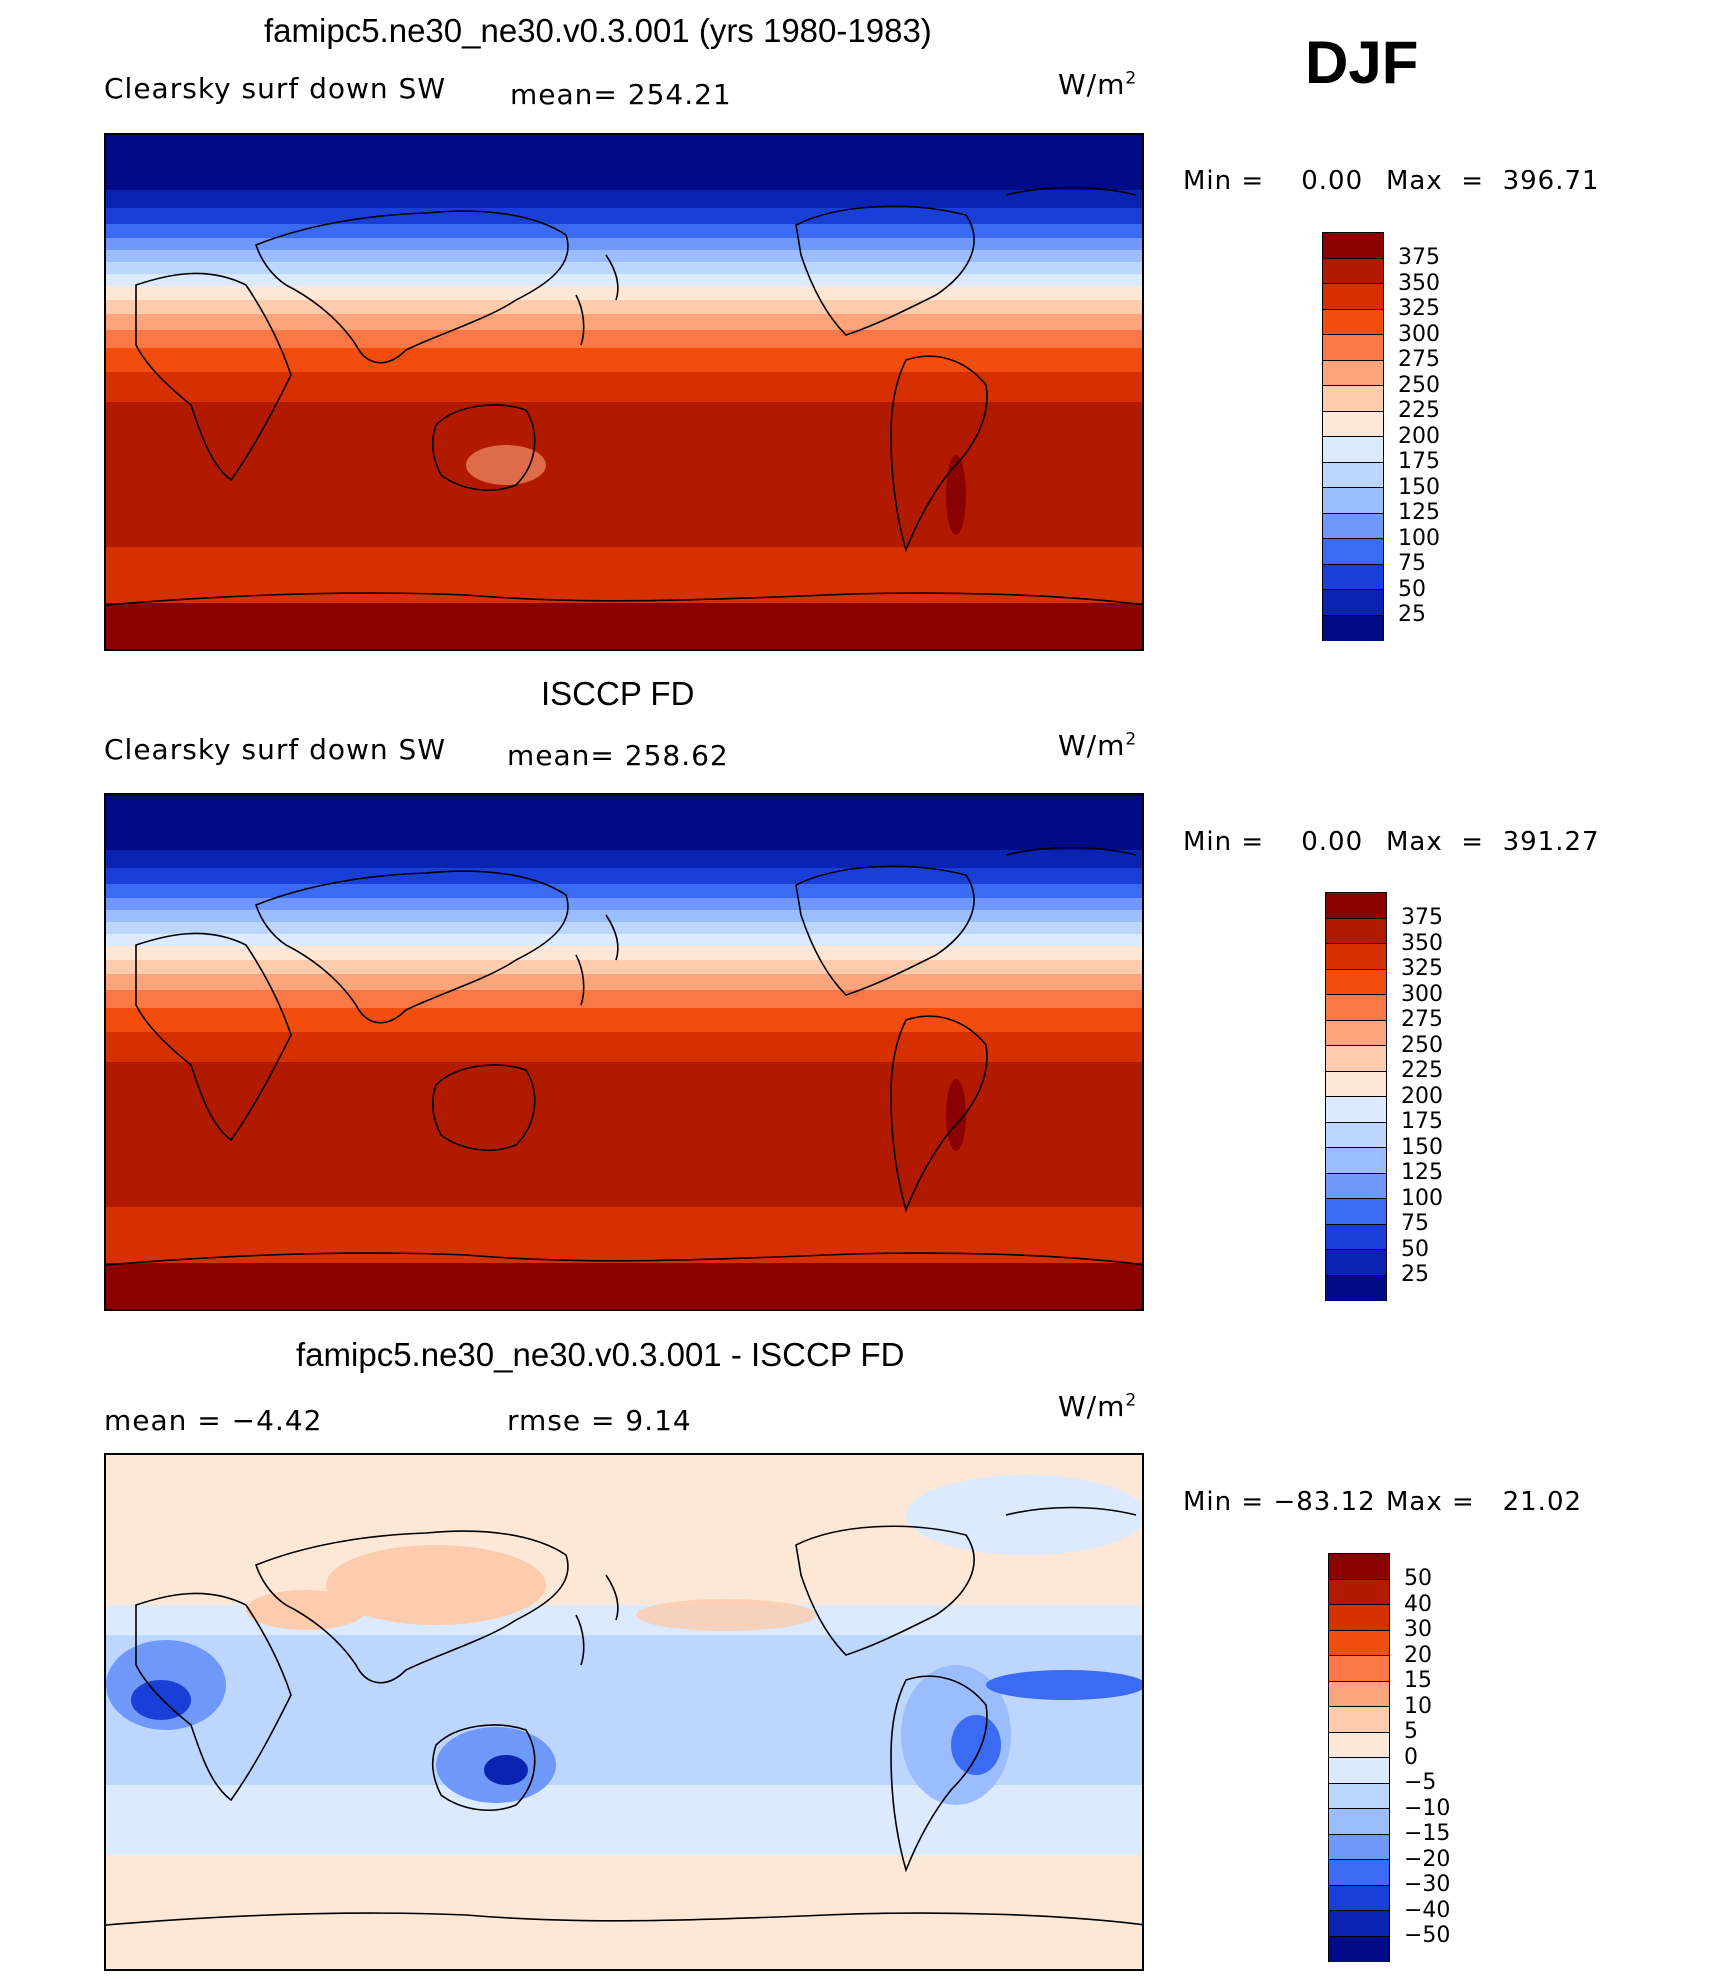  What do you see at coordinates (275, 88) in the screenshot?
I see `panel-1-variable-label: Clearsky surf down SW` at bounding box center [275, 88].